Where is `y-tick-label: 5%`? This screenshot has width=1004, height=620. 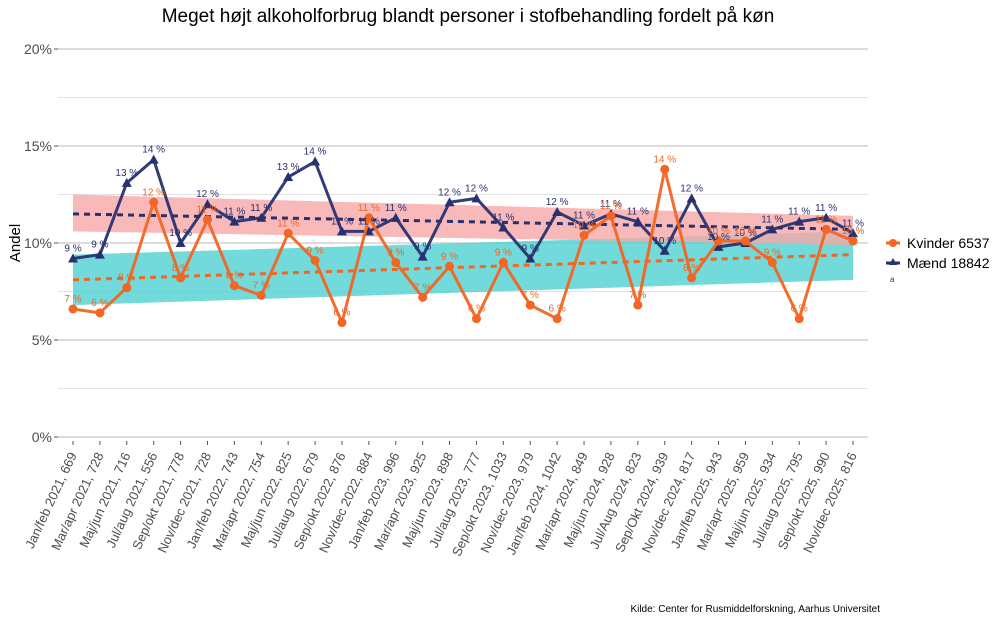 y-tick-label: 5% is located at coordinates (42, 340).